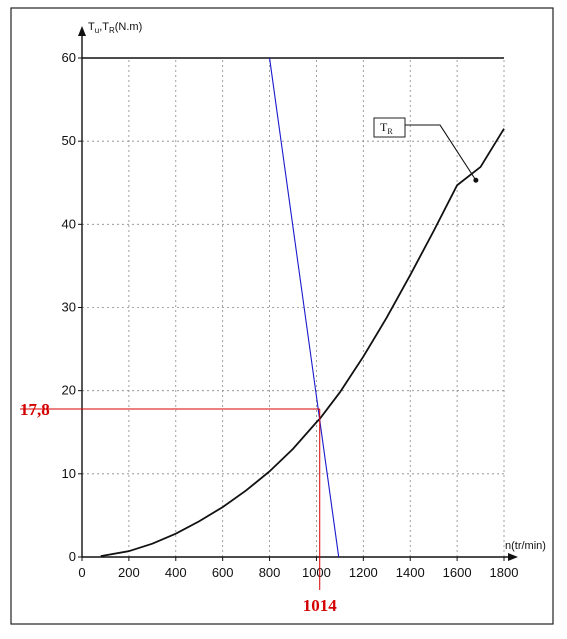  Describe the element at coordinates (69, 140) in the screenshot. I see `y-tick-label: 50` at that location.